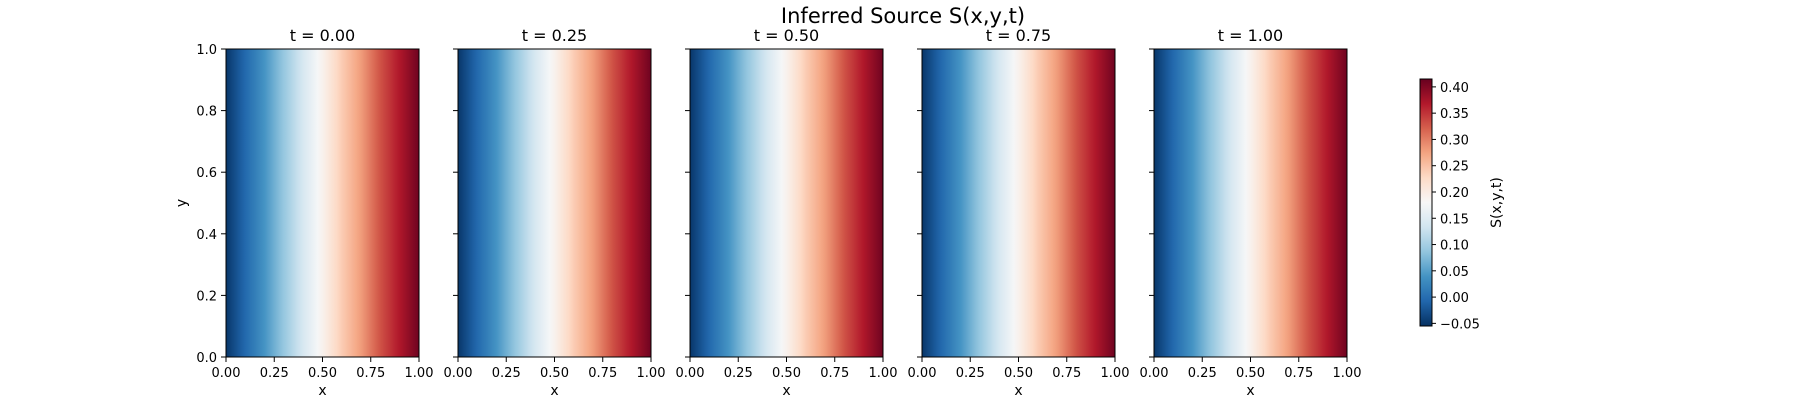 This screenshot has height=400, width=1800. I want to click on y-tick-label: 0.6, so click(206, 173).